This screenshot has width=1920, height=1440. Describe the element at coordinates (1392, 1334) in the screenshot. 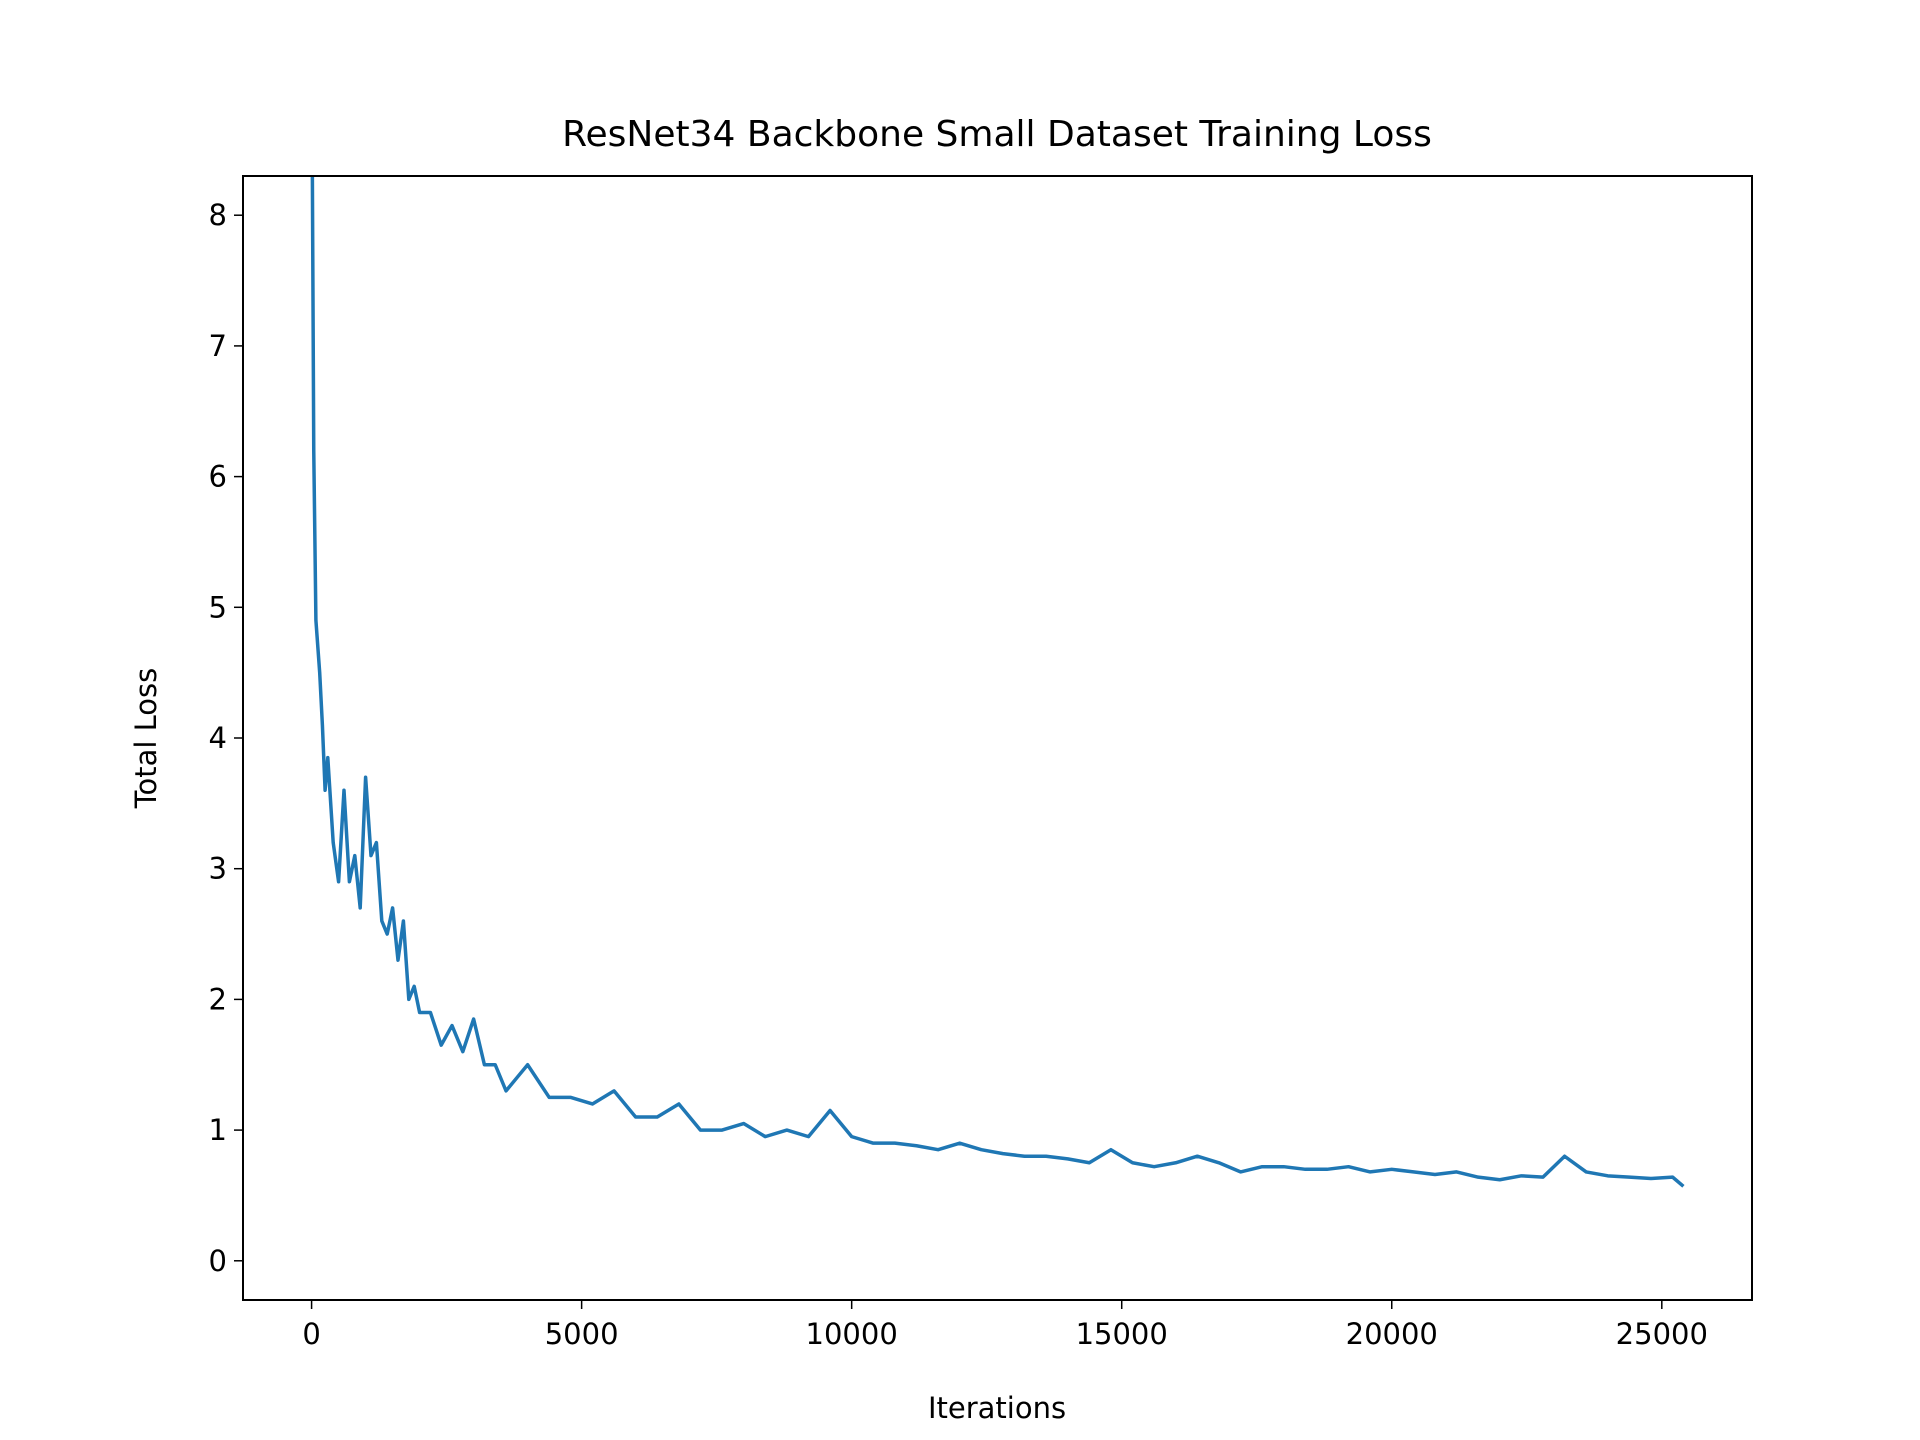

I see `x-tick-label: 20000` at that location.